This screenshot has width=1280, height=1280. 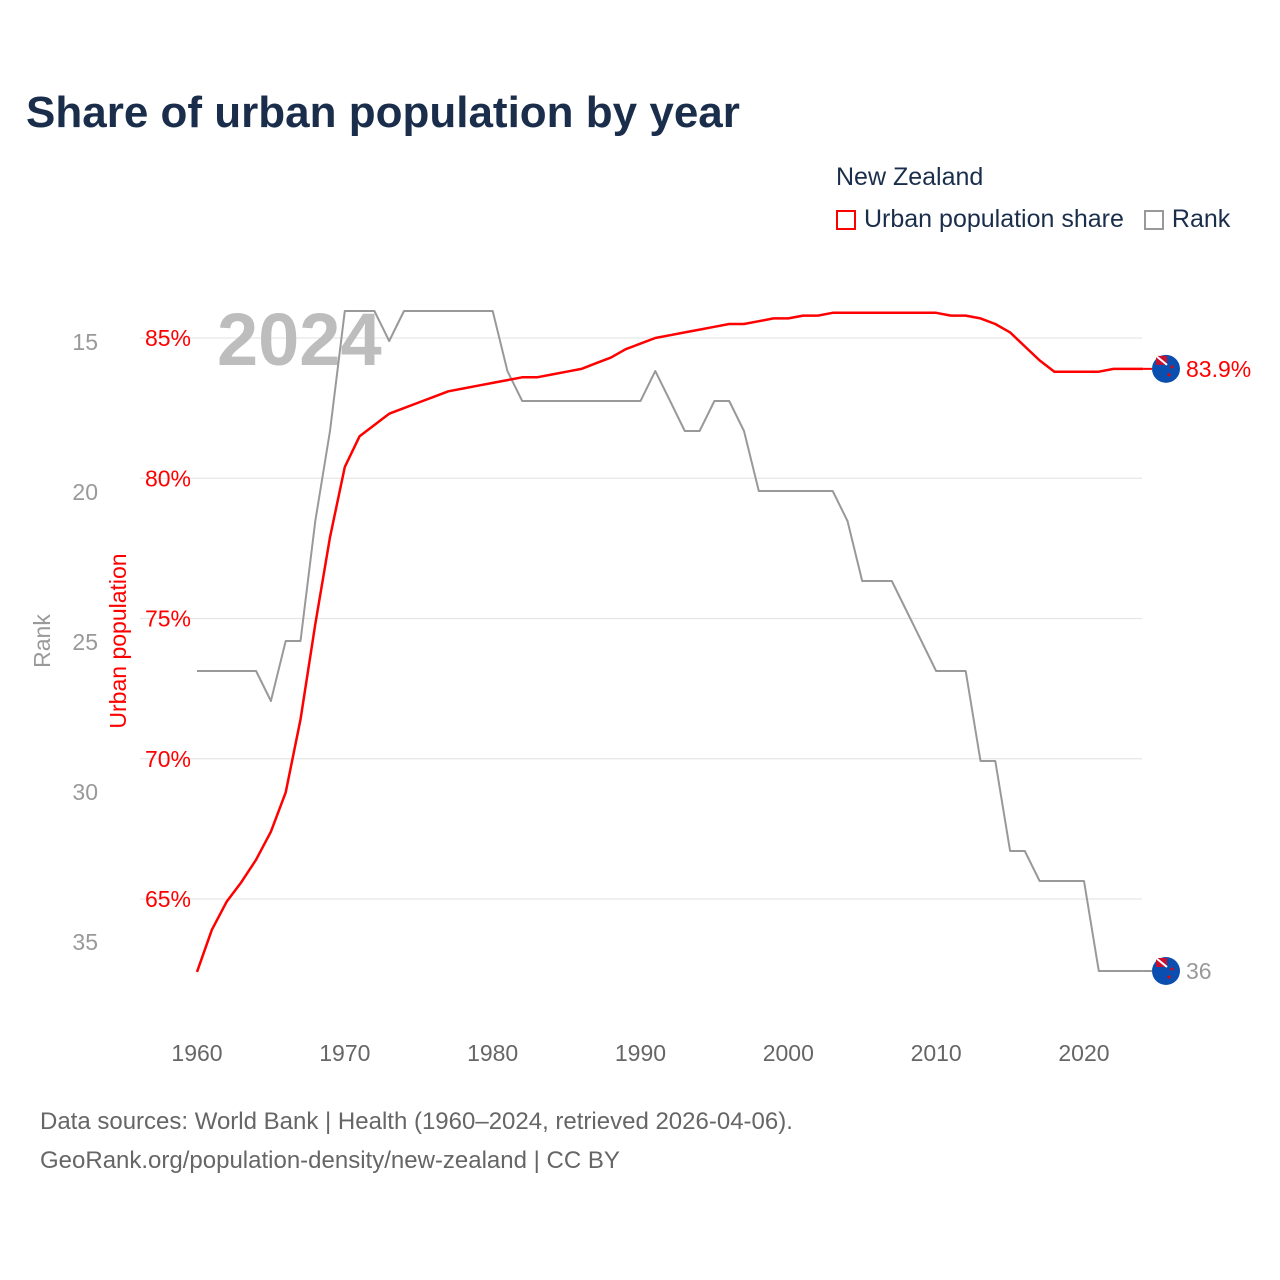 What do you see at coordinates (196, 1053) in the screenshot?
I see `x-tick-label: 1960` at bounding box center [196, 1053].